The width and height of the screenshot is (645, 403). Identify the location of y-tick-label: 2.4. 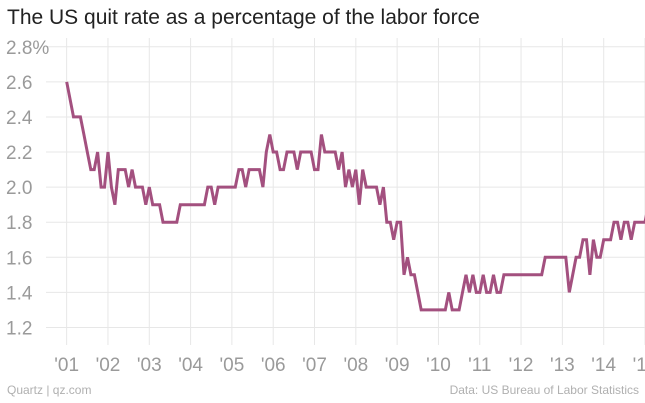
(19, 118).